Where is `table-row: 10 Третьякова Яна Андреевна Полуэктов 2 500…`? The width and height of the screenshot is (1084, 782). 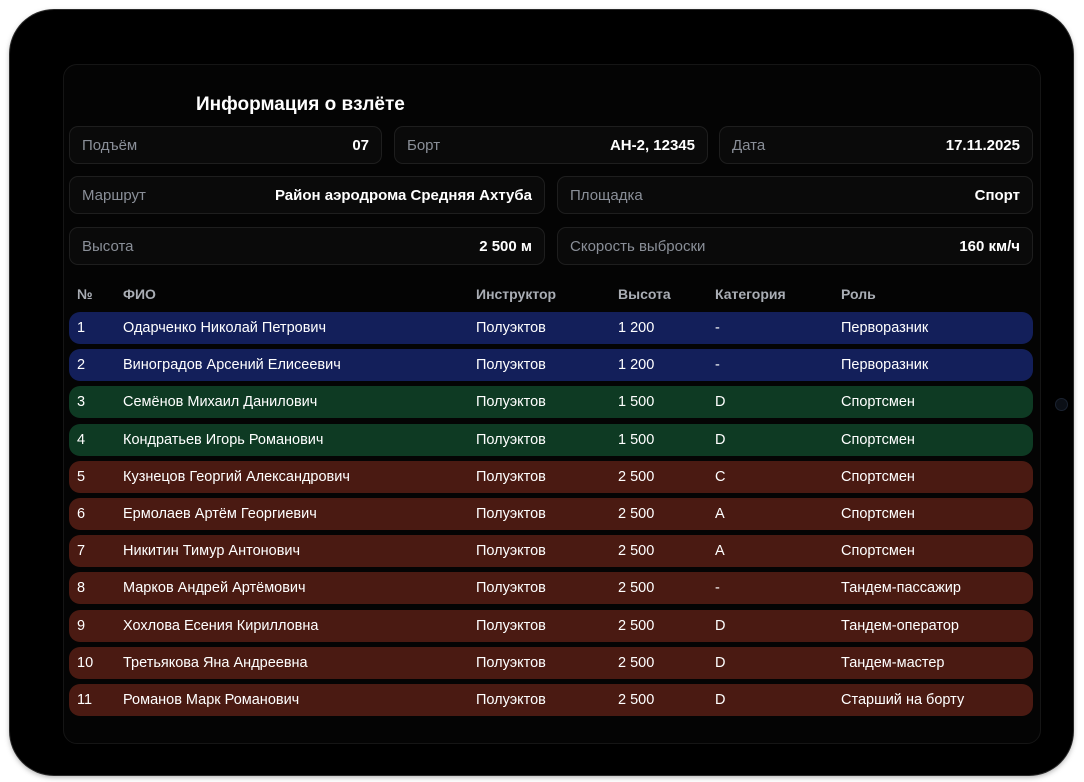 table-row: 10 Третьякова Яна Андреевна Полуэктов 2 500… is located at coordinates (551, 662).